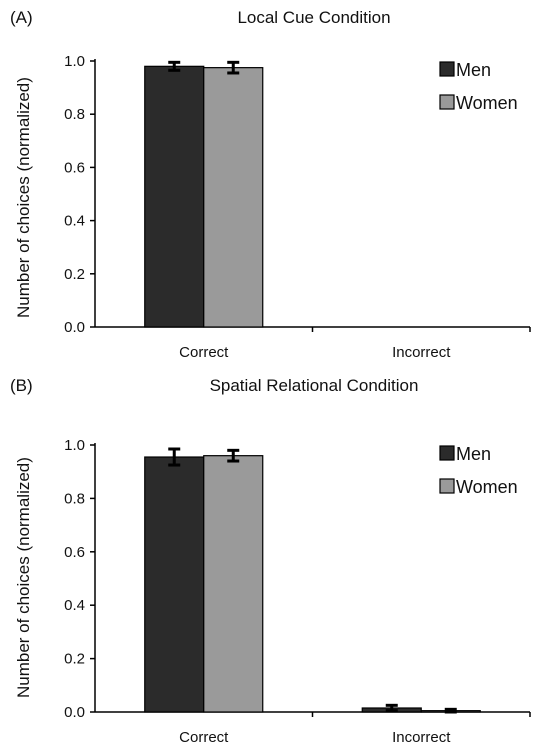 Image resolution: width=538 pixels, height=750 pixels. What do you see at coordinates (314, 17) in the screenshot?
I see `chart-title: Local Cue Condition` at bounding box center [314, 17].